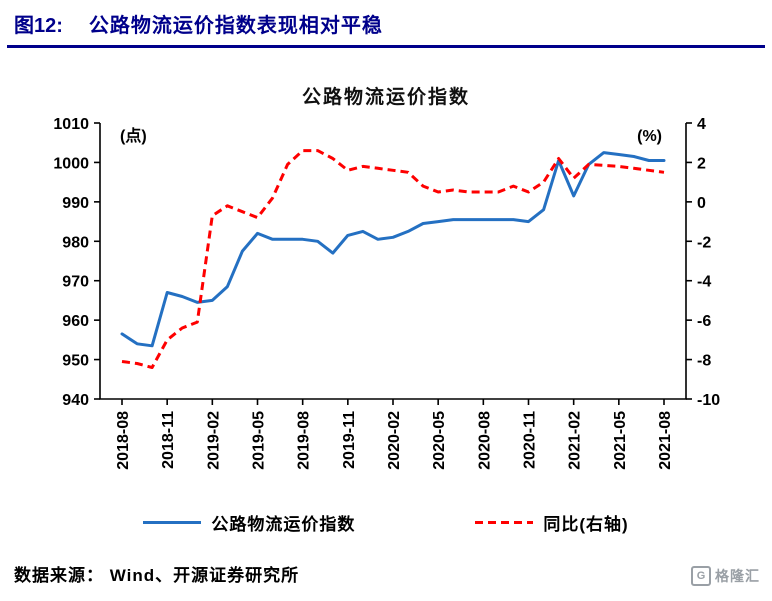  I want to click on gelonghui-logo: G 格隆汇, so click(725, 576).